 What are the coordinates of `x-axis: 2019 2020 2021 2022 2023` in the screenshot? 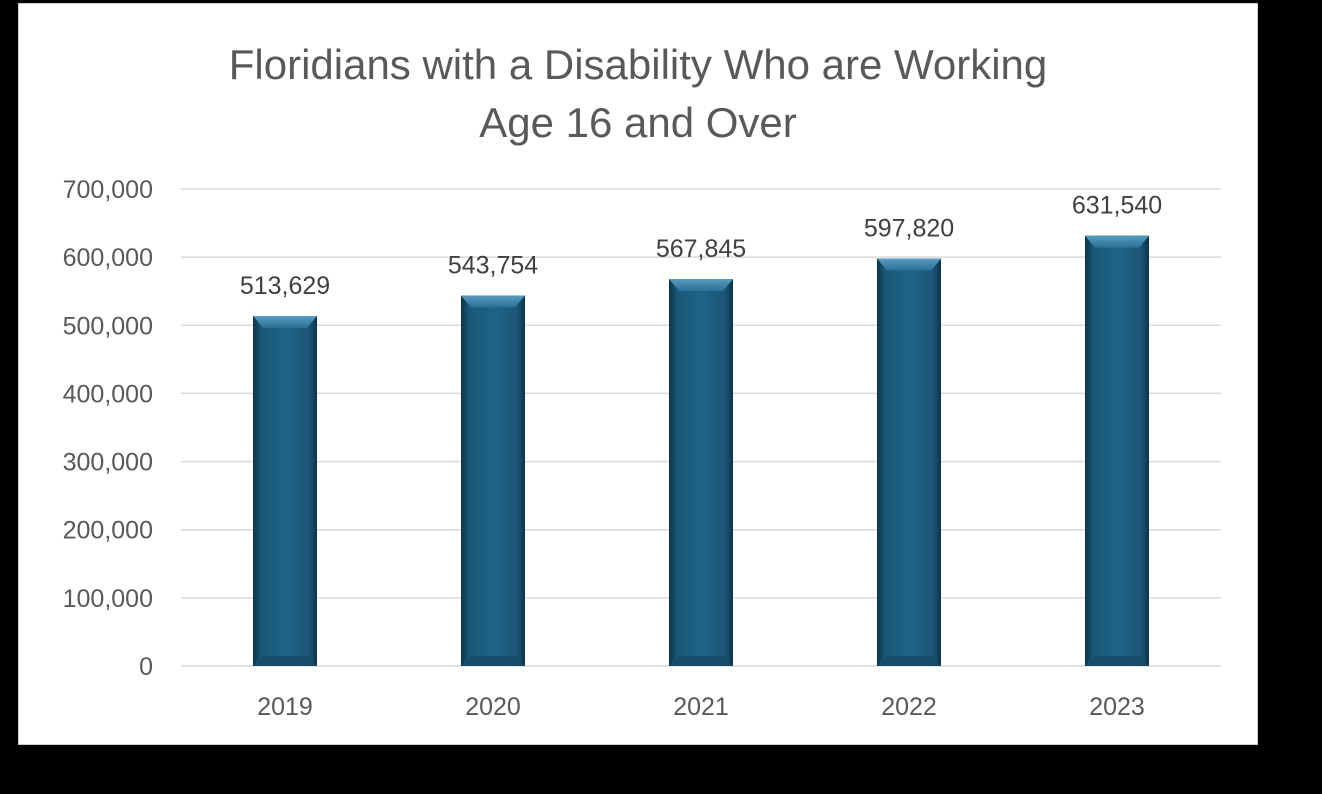 It's located at (701, 707).